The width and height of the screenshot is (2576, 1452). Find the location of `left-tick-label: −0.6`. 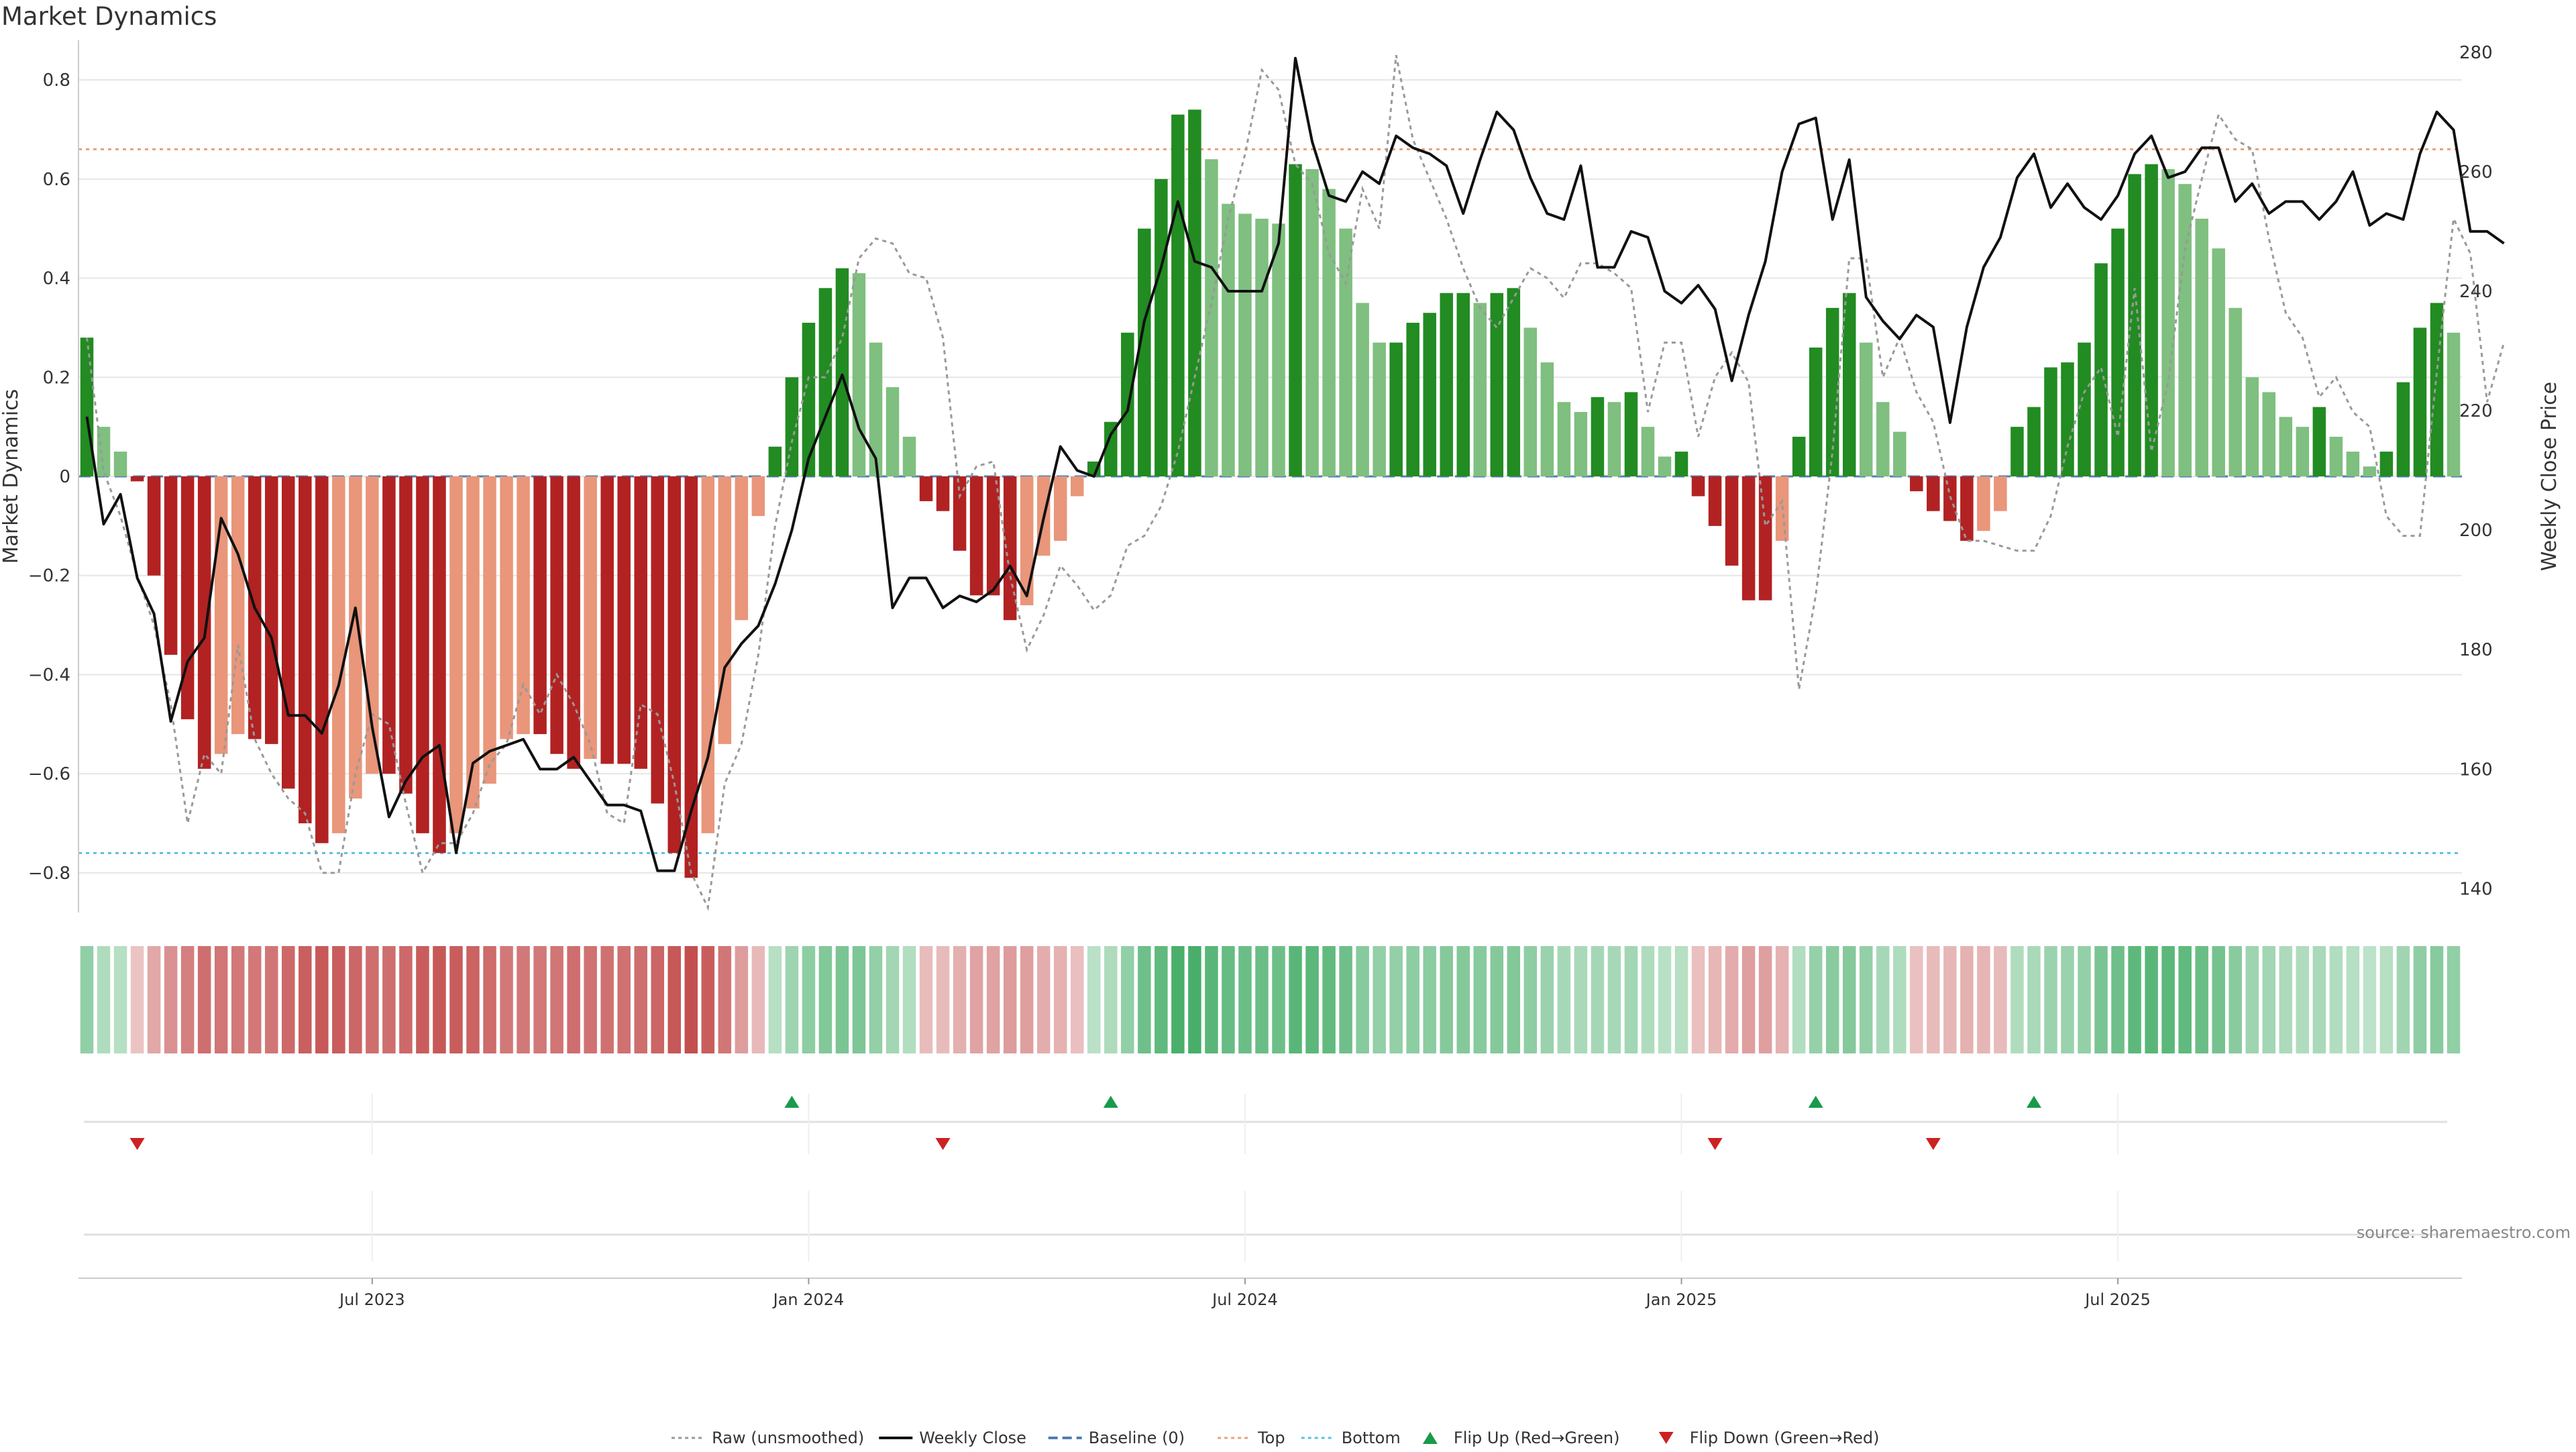

left-tick-label: −0.6 is located at coordinates (49, 774).